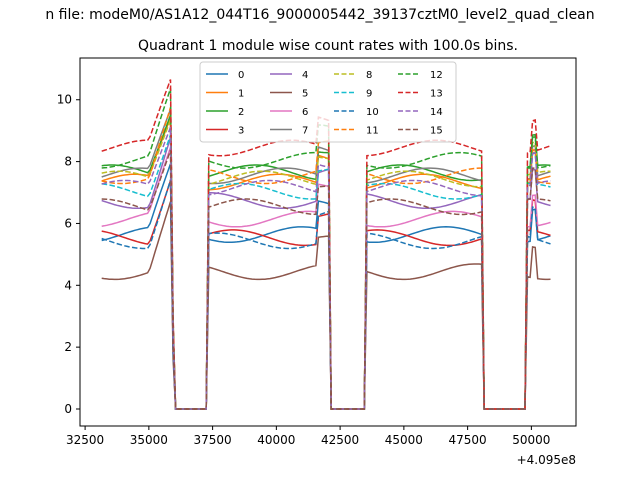  Describe the element at coordinates (213, 440) in the screenshot. I see `x-tick-label: 37500` at that location.